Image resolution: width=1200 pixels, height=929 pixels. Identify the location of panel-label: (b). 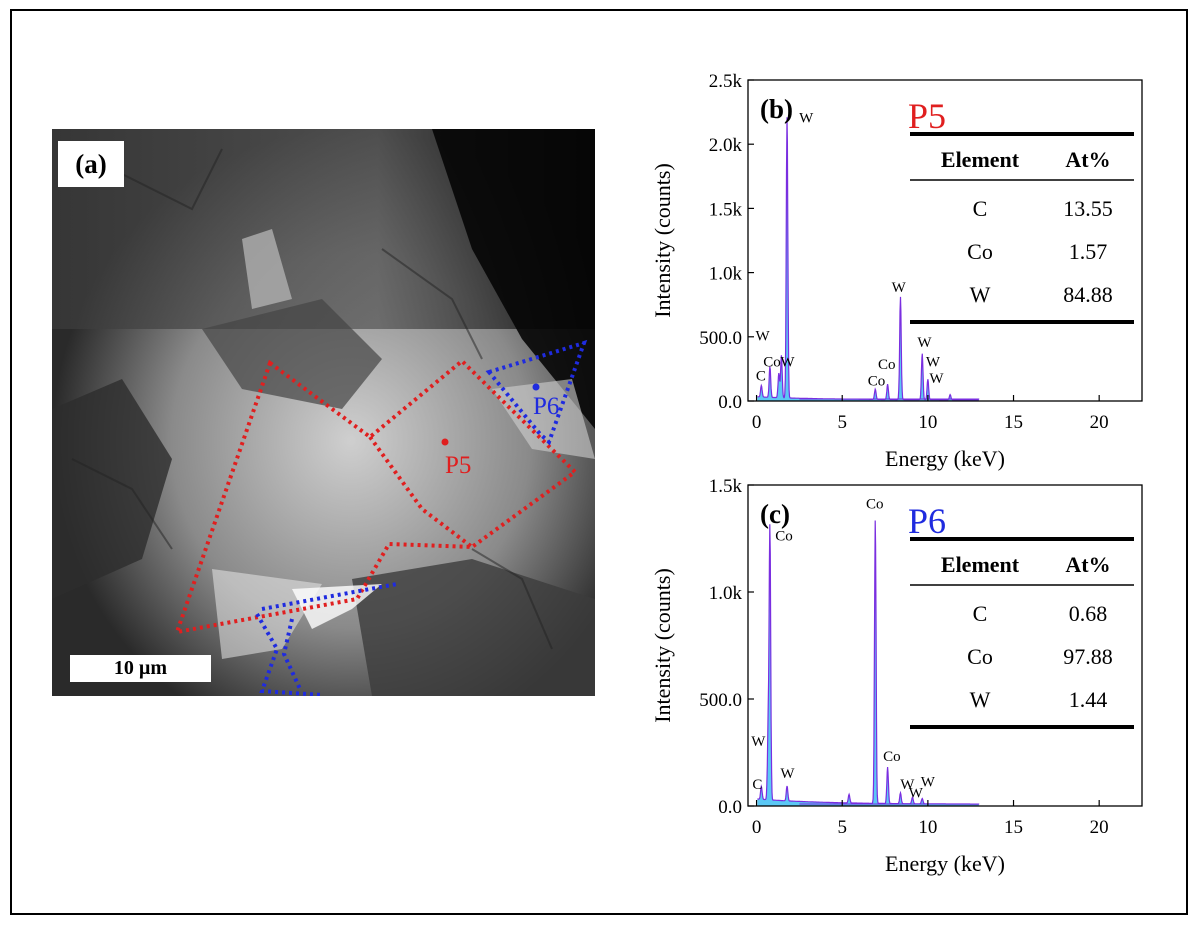
(776, 109).